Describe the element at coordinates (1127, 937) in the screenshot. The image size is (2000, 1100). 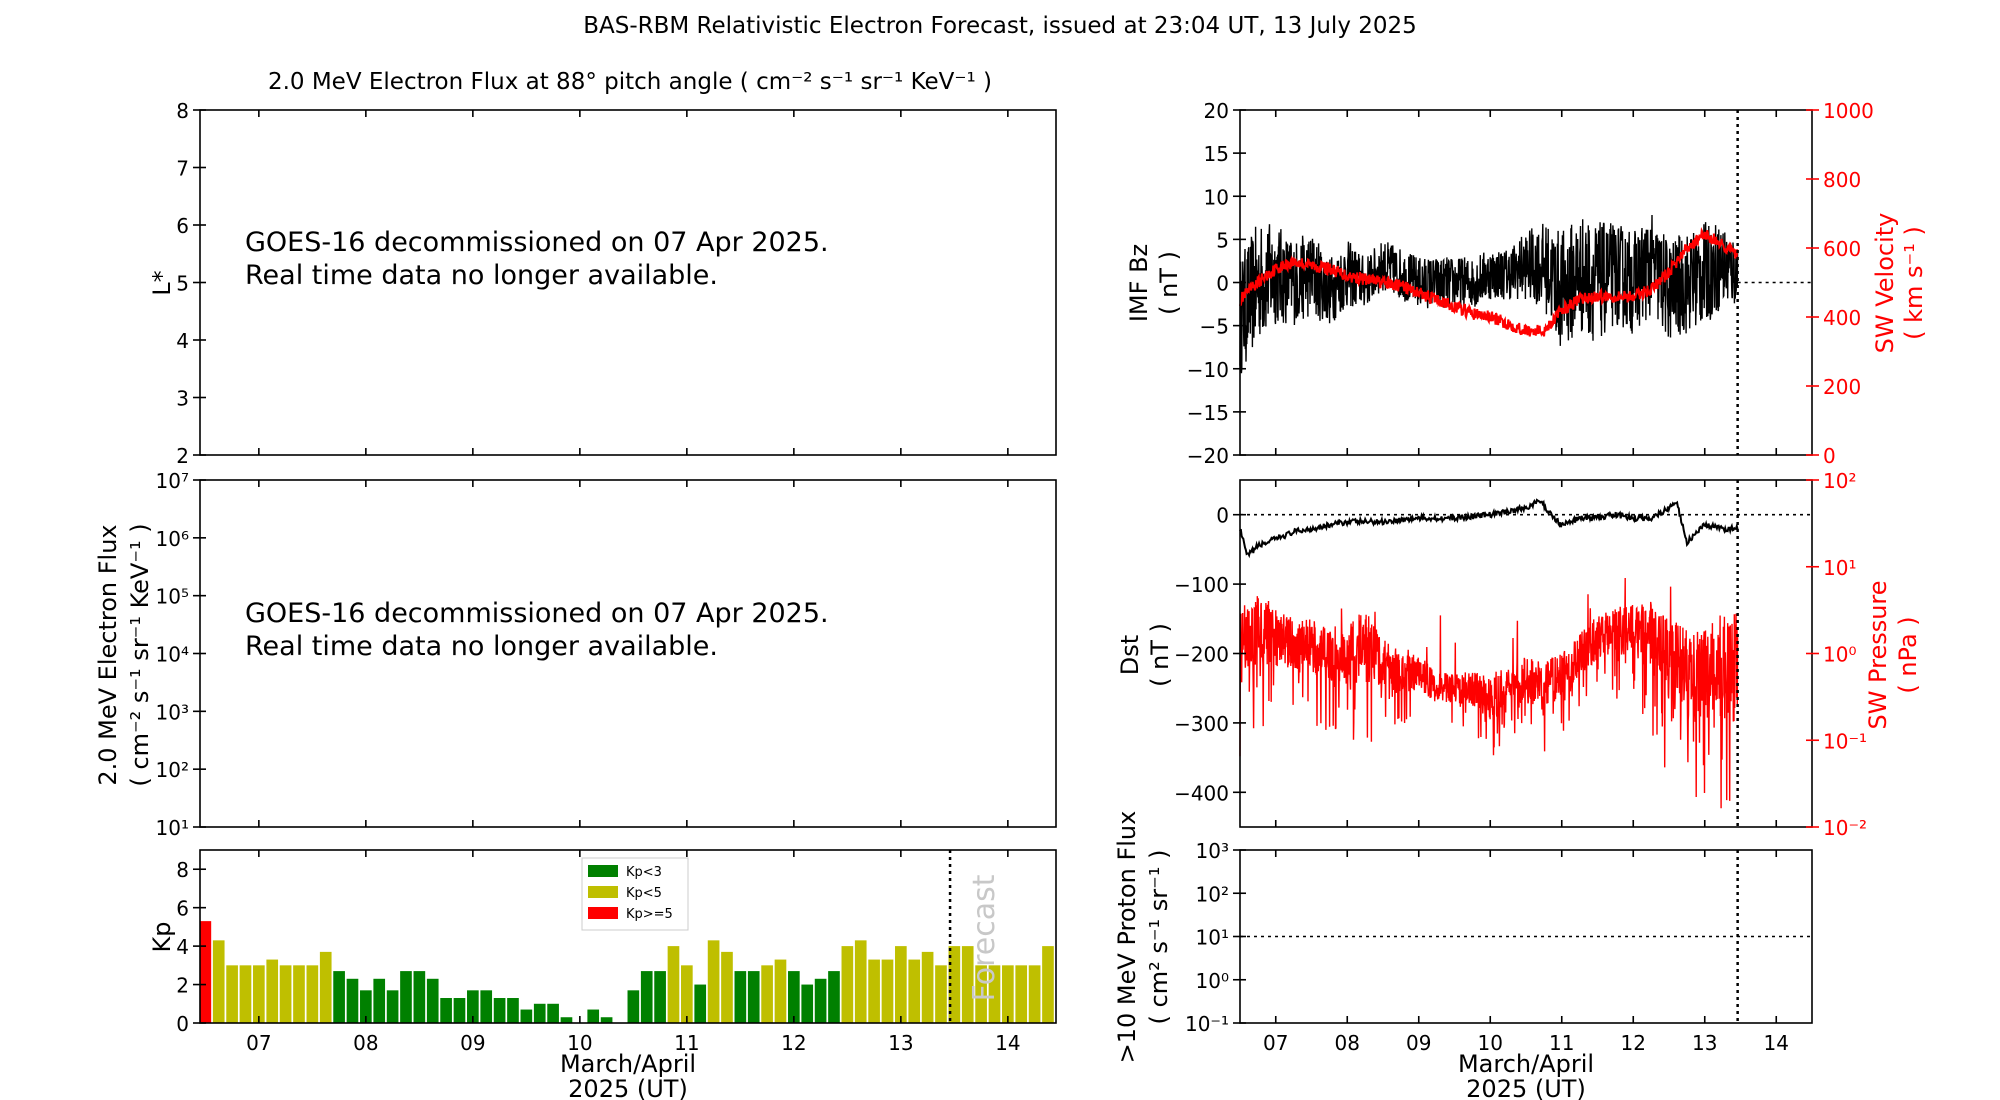
I see `proton-ylabel-line1: >10 MeV Proton Flux` at that location.